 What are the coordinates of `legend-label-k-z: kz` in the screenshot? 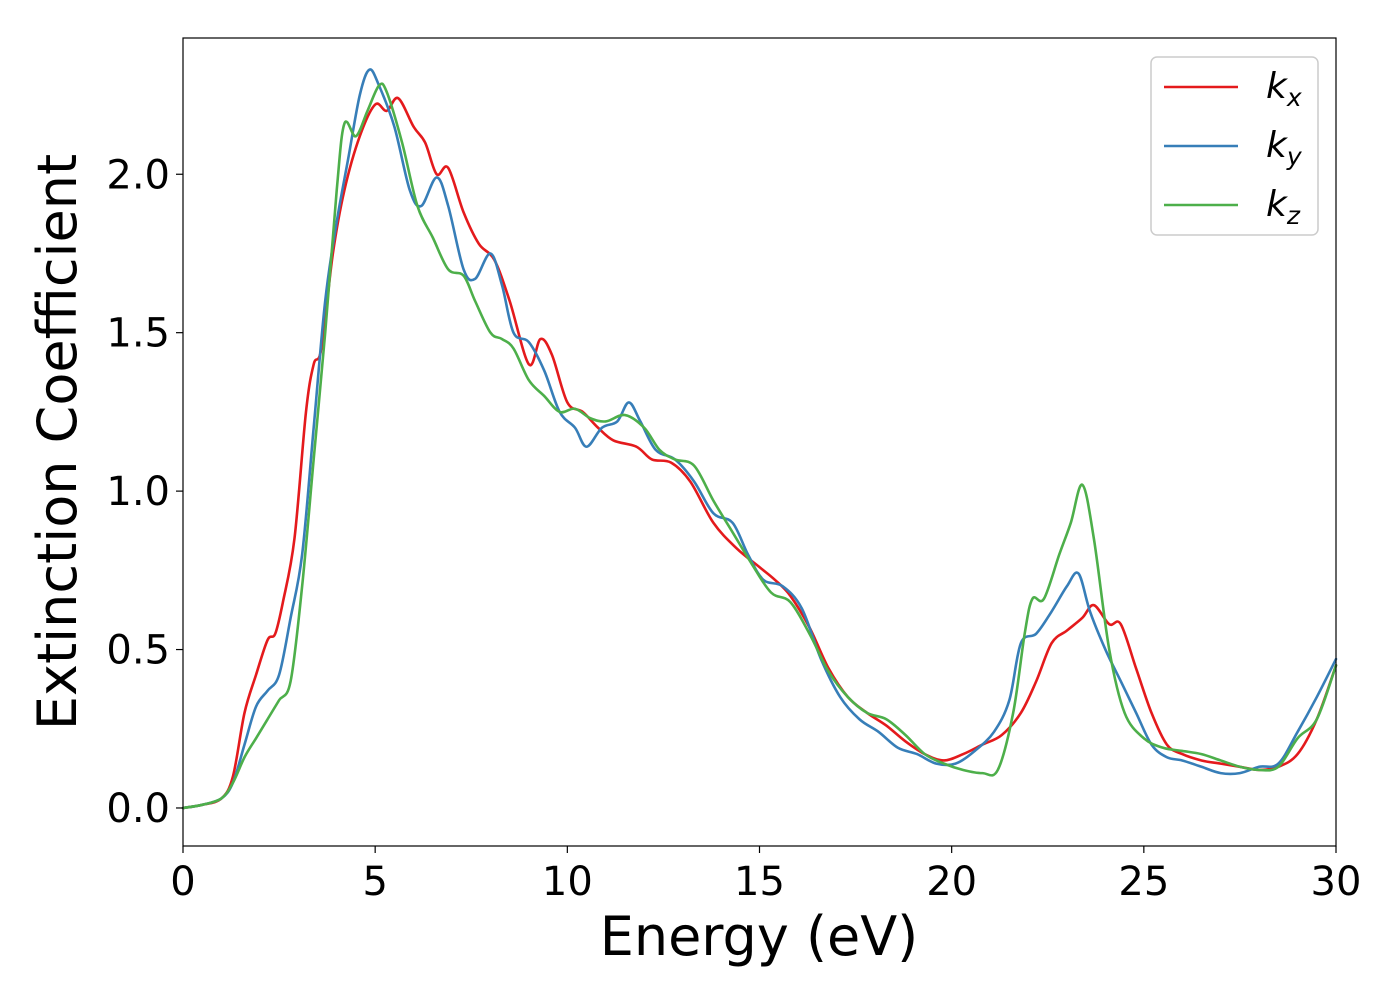 It's located at (1283, 207).